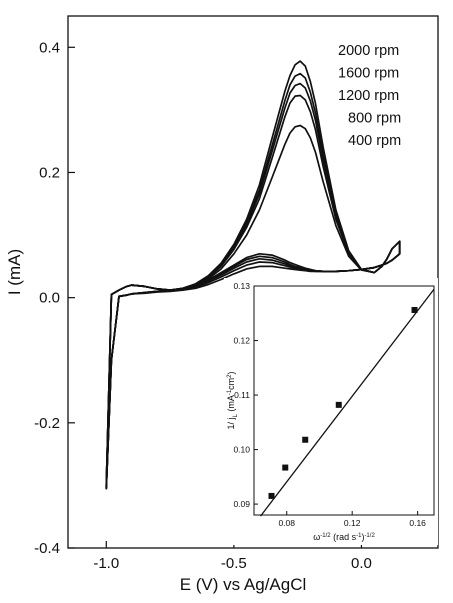 The image size is (453, 603). Describe the element at coordinates (368, 51) in the screenshot. I see `legend-item: 2000 rpm` at that location.